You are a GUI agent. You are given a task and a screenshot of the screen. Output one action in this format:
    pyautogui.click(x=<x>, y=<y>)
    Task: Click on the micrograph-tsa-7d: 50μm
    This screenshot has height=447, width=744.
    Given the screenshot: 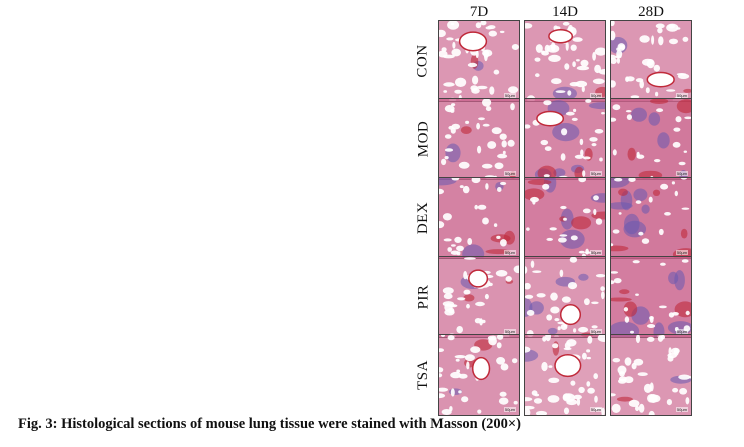 What is the action you would take?
    pyautogui.click(x=479, y=375)
    